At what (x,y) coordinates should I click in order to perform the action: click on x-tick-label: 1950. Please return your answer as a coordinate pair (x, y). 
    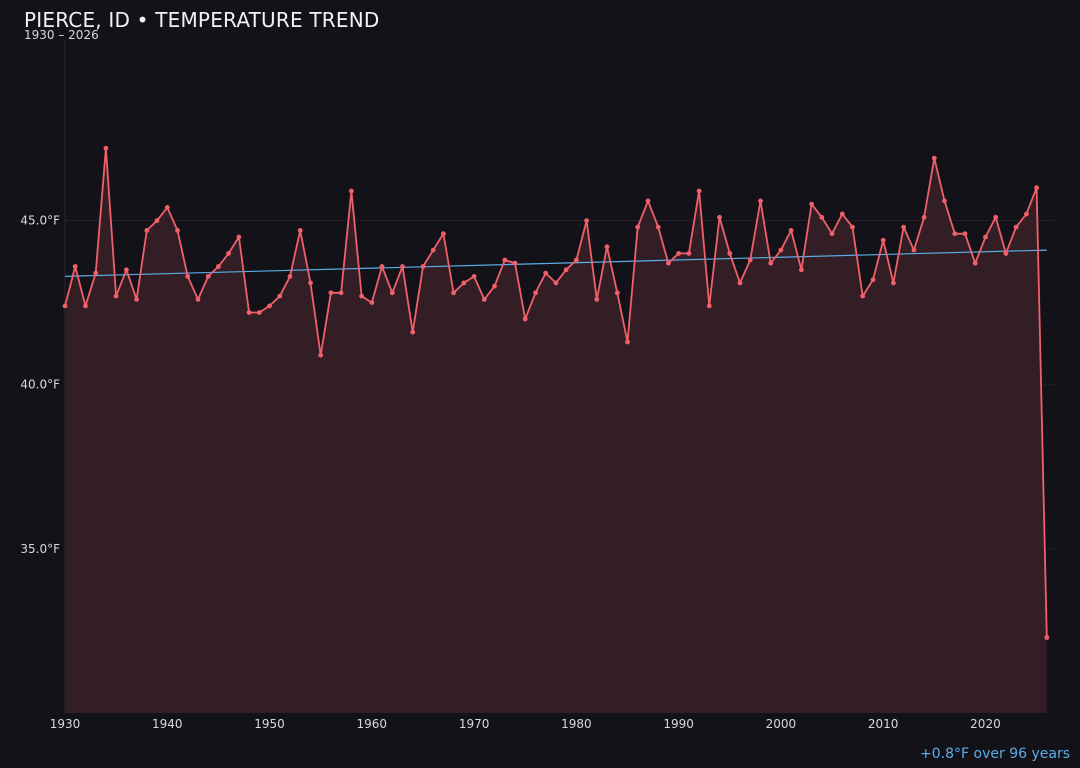
    Looking at the image, I should click on (269, 724).